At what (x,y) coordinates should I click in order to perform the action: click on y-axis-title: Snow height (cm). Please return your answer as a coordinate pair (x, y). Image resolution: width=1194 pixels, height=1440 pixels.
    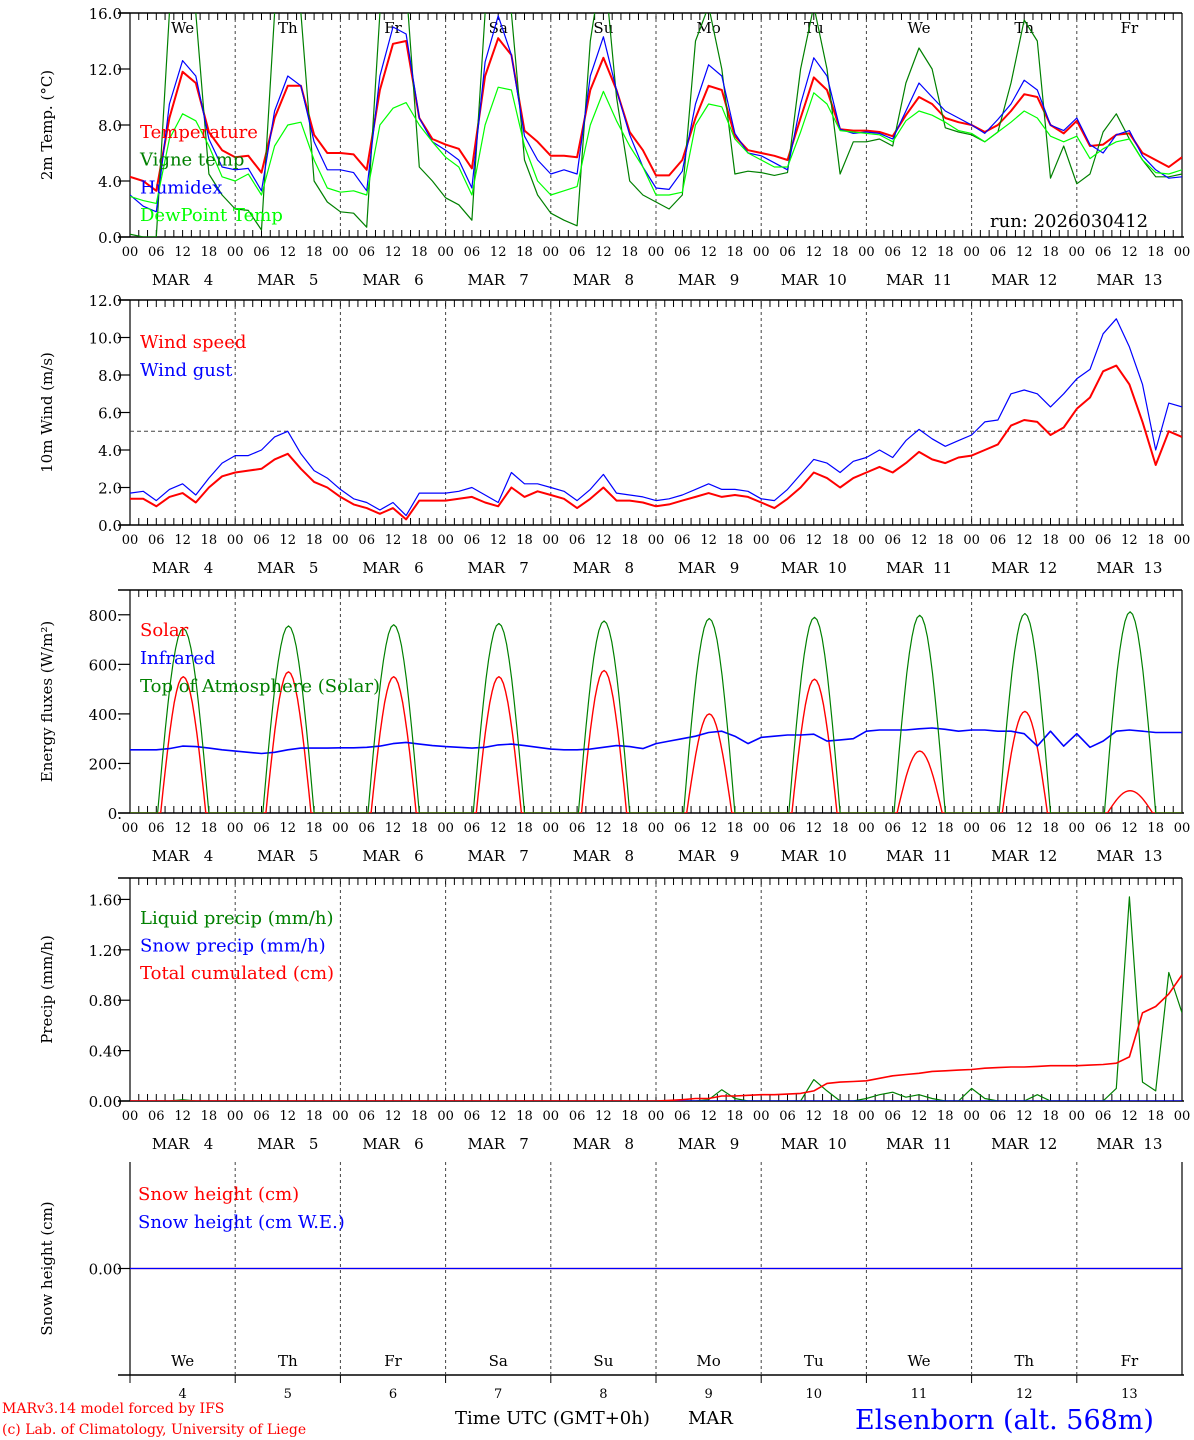
    Looking at the image, I should click on (47, 1268).